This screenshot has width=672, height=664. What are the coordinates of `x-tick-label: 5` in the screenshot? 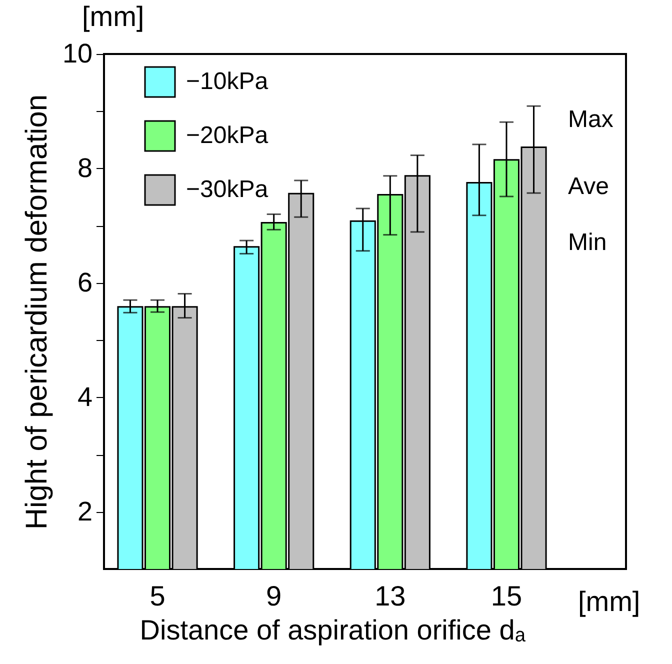 It's located at (158, 596).